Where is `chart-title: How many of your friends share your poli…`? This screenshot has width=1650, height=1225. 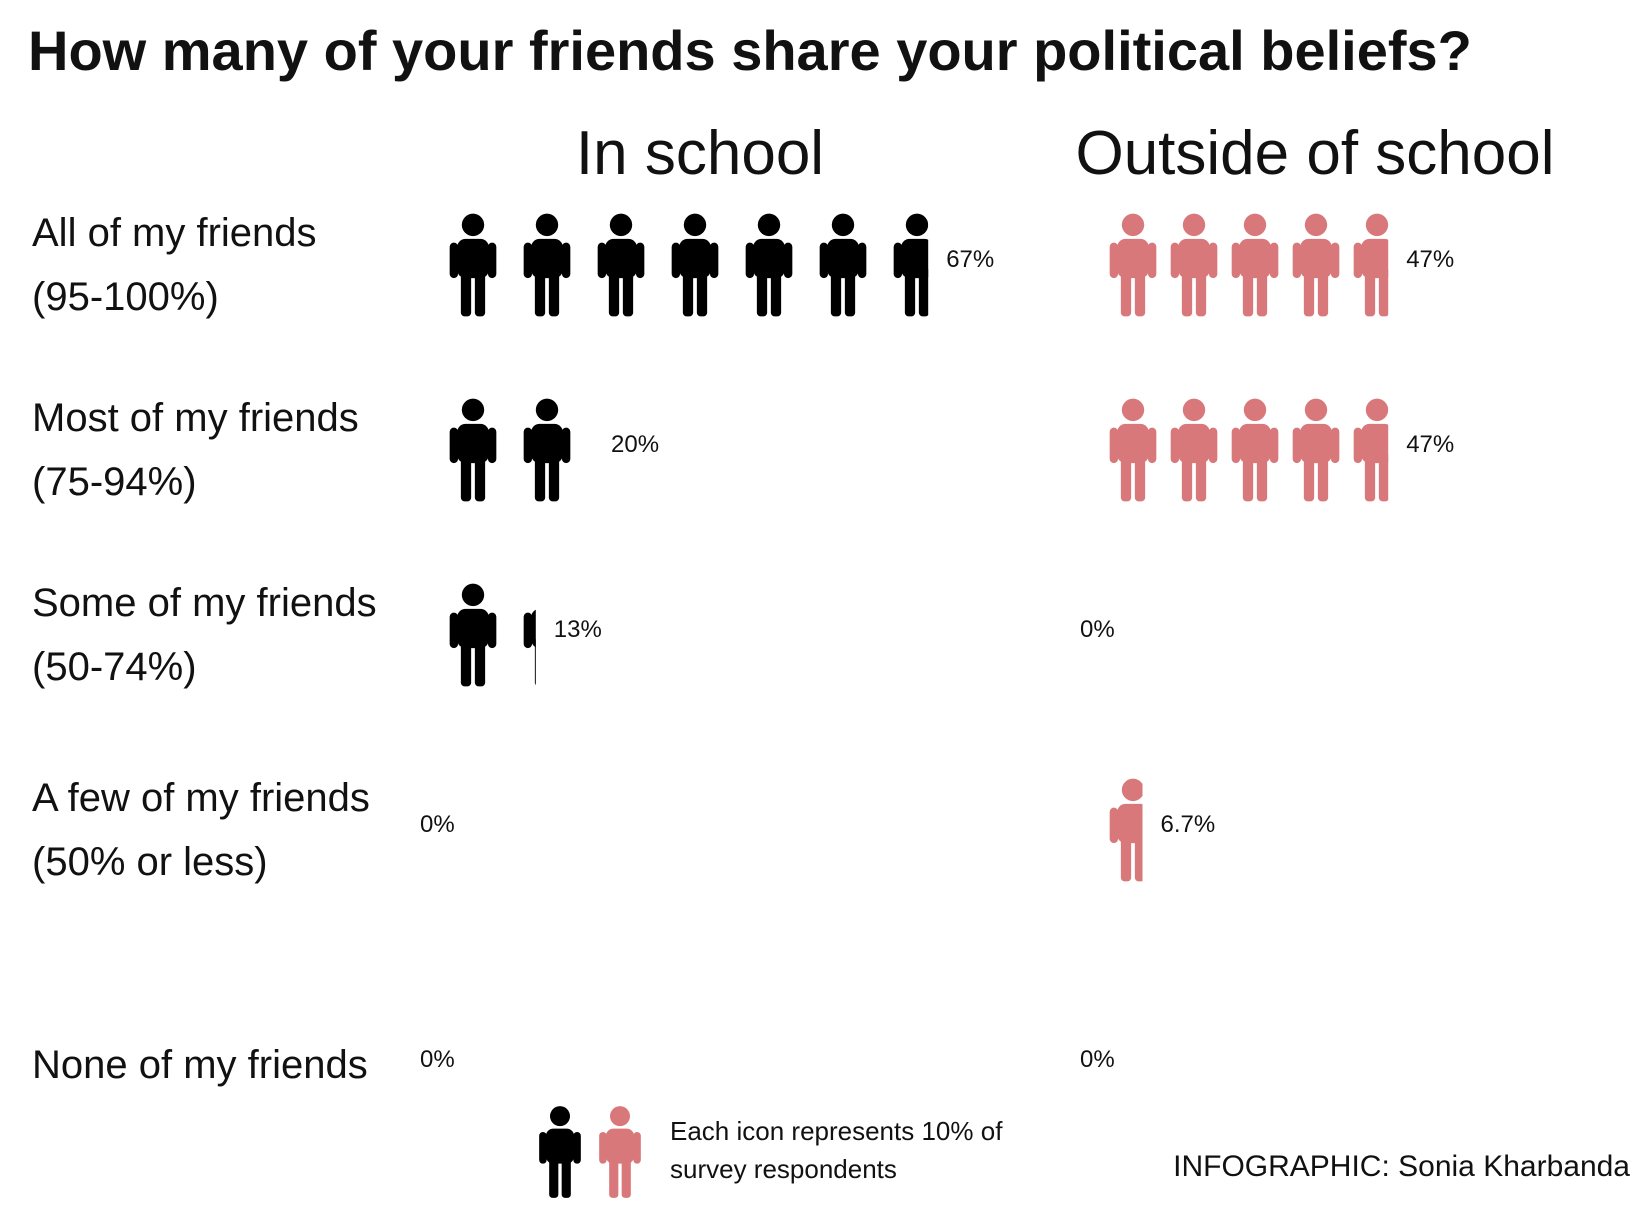
chart-title: How many of your friends share your poli… is located at coordinates (750, 50).